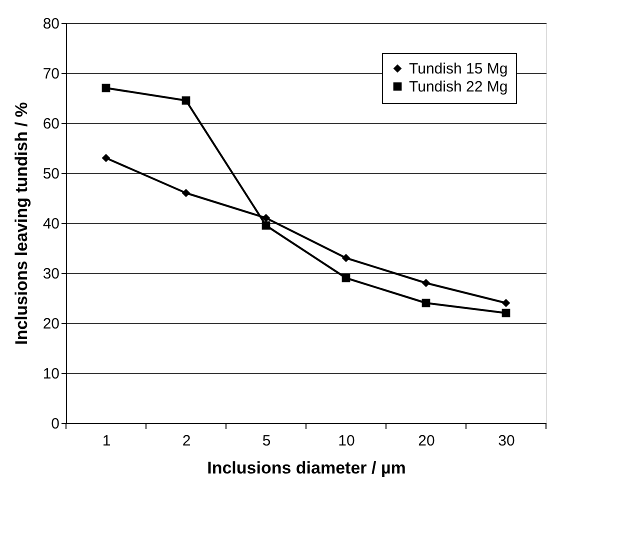  Describe the element at coordinates (106, 441) in the screenshot. I see `x-tick-label: 1` at that location.